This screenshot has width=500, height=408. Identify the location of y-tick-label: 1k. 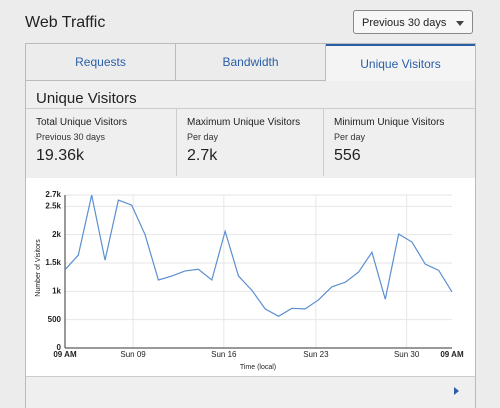
(56, 290).